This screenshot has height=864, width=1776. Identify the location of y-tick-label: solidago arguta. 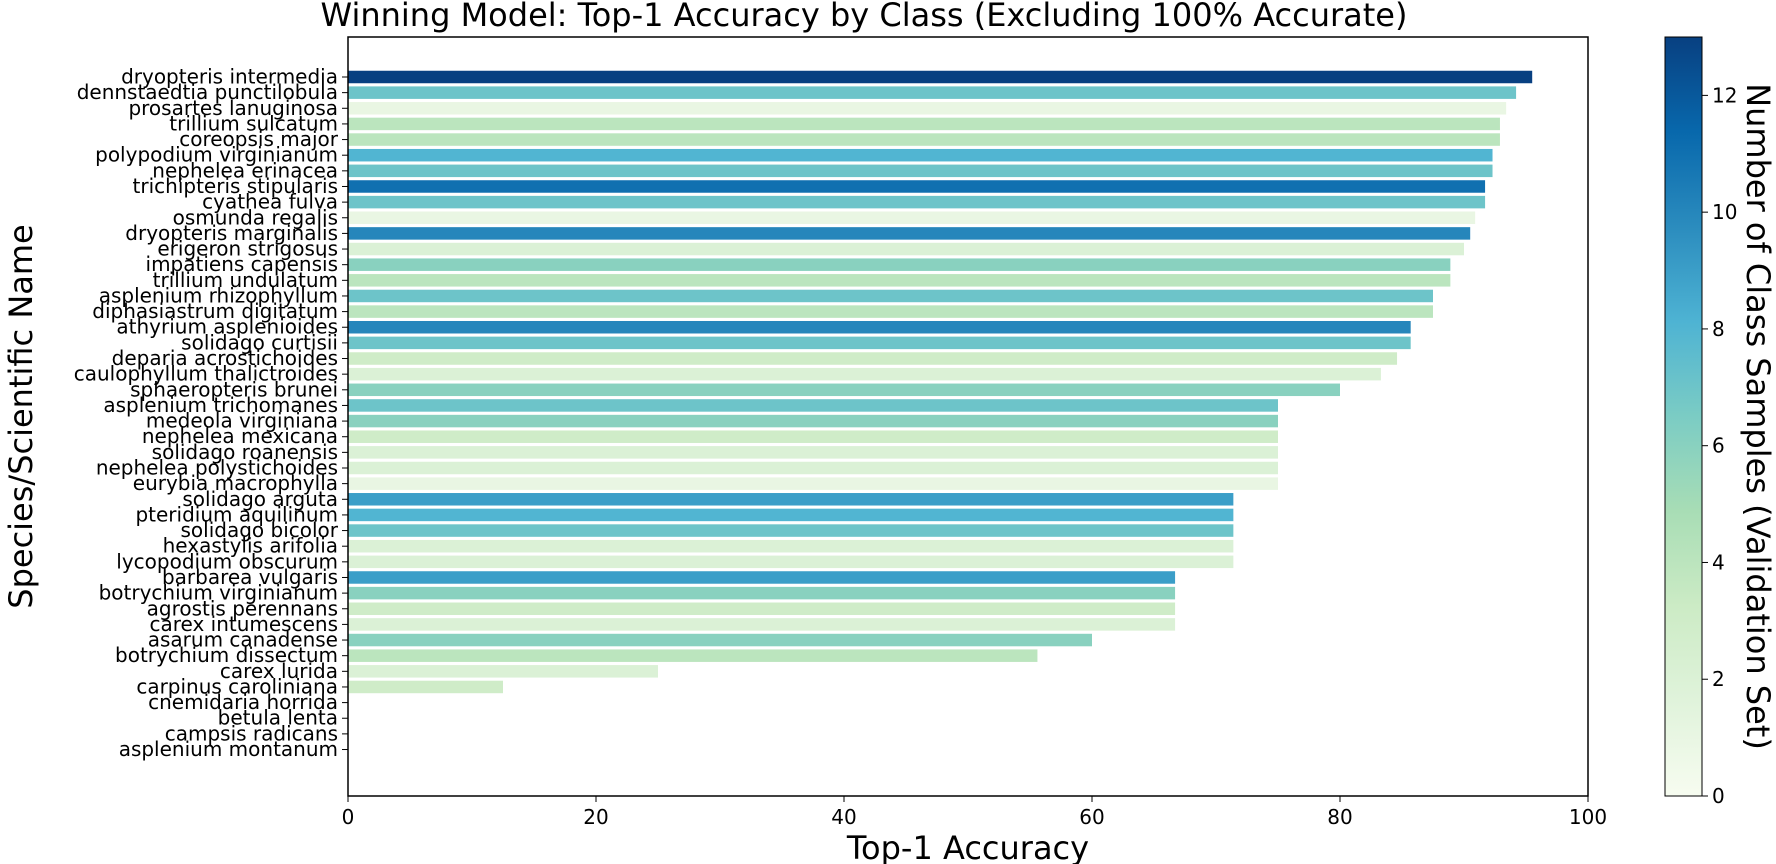
(260, 499).